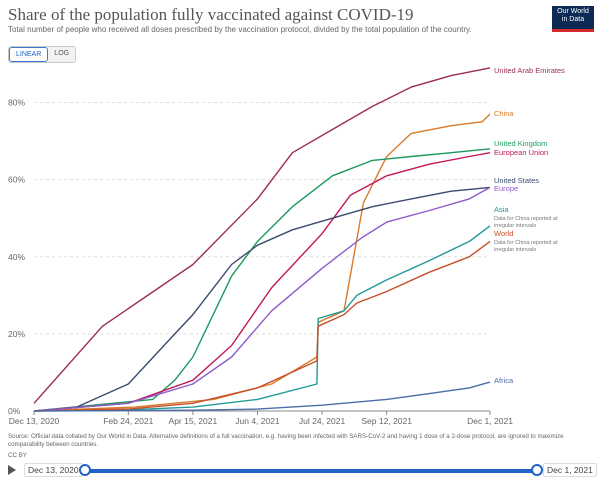 The width and height of the screenshot is (600, 479). Describe the element at coordinates (128, 421) in the screenshot. I see `x-tick-label: Feb 24, 2021` at that location.